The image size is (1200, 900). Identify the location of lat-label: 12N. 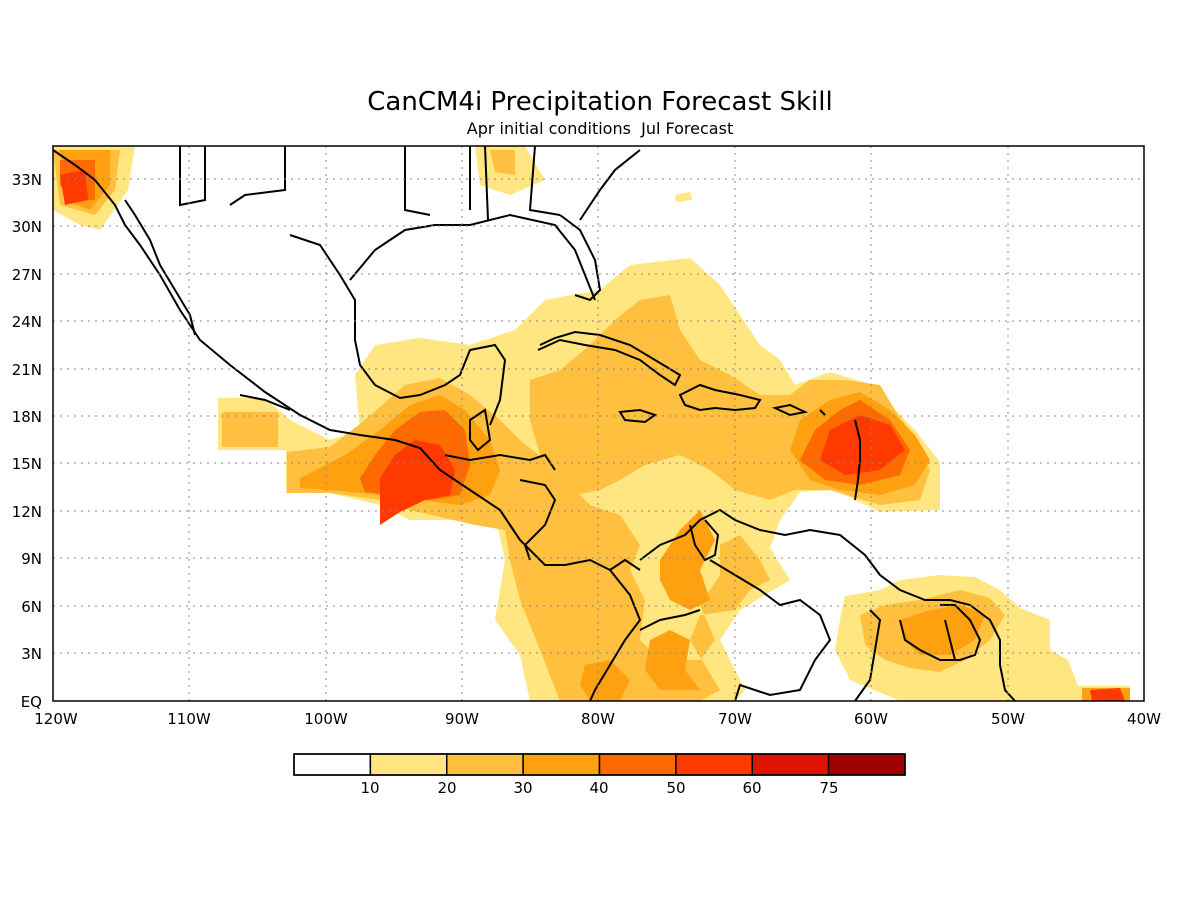
(27, 512).